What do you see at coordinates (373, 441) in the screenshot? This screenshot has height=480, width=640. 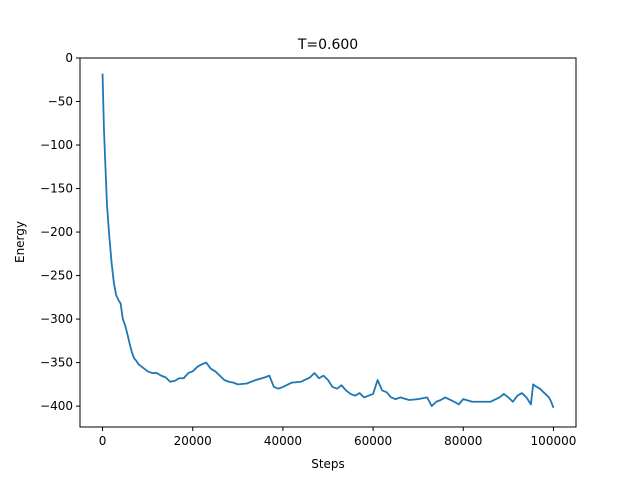 I see `x-tick-label: 60000` at bounding box center [373, 441].